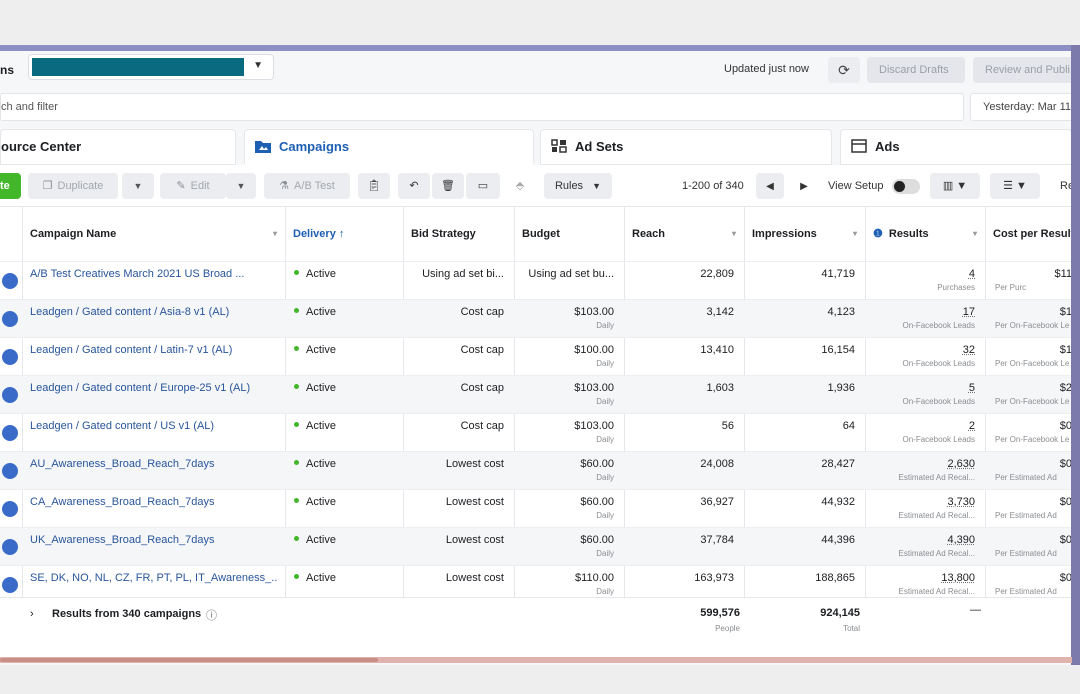 The height and width of the screenshot is (694, 1080). What do you see at coordinates (122, 426) in the screenshot?
I see `campaign-name-link: Leadgen / Gated content / US v1 (AL)` at bounding box center [122, 426].